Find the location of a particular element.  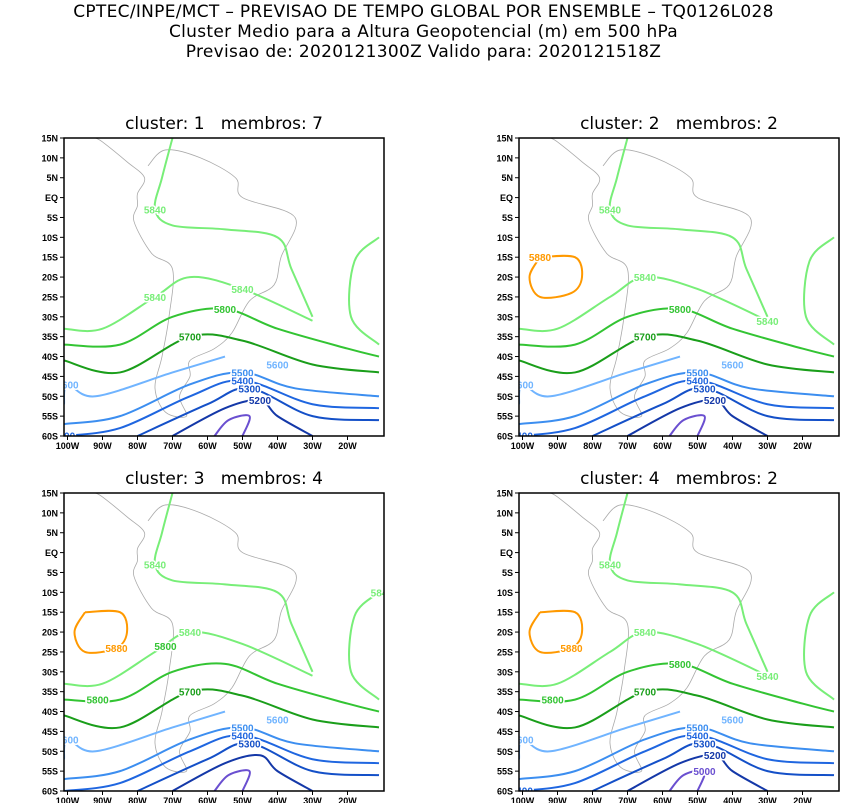

lat-tick-label: 15N is located at coordinates (49, 494).